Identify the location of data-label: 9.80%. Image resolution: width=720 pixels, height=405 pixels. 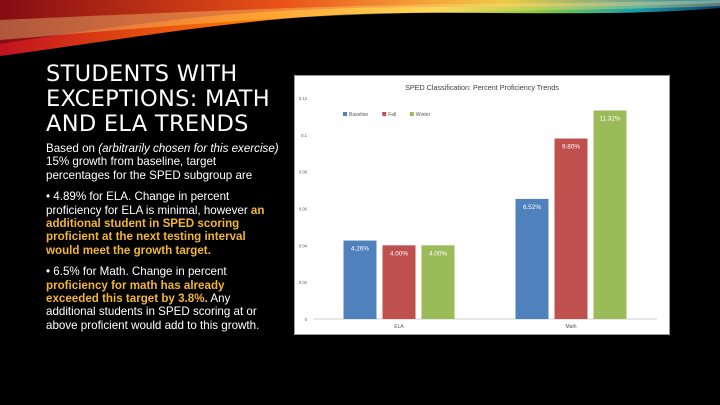
(571, 147).